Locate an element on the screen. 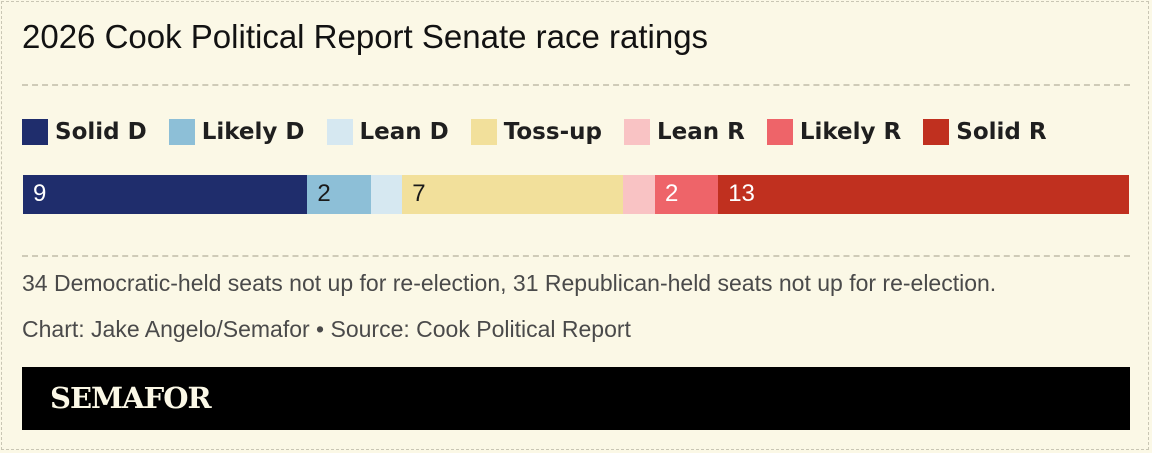 The width and height of the screenshot is (1152, 453). legend-item-solid-d: Solid D is located at coordinates (84, 132).